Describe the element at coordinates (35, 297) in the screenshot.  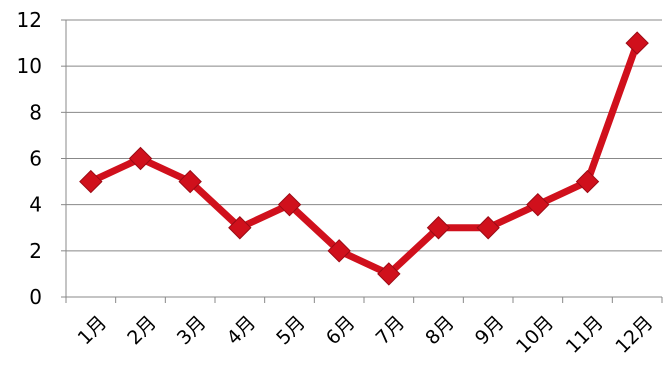
I see `y-tick-label: 0` at that location.